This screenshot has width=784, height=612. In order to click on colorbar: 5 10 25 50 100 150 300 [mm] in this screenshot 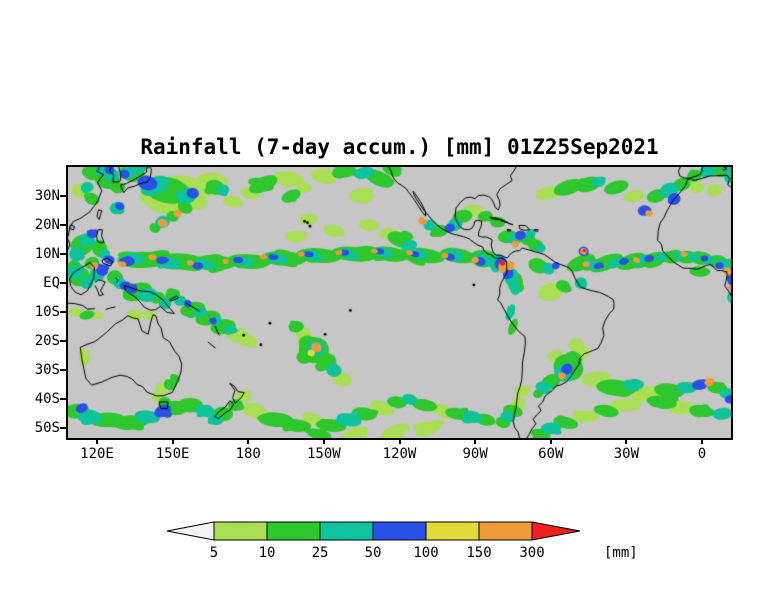, I will do `click(466, 545)`.